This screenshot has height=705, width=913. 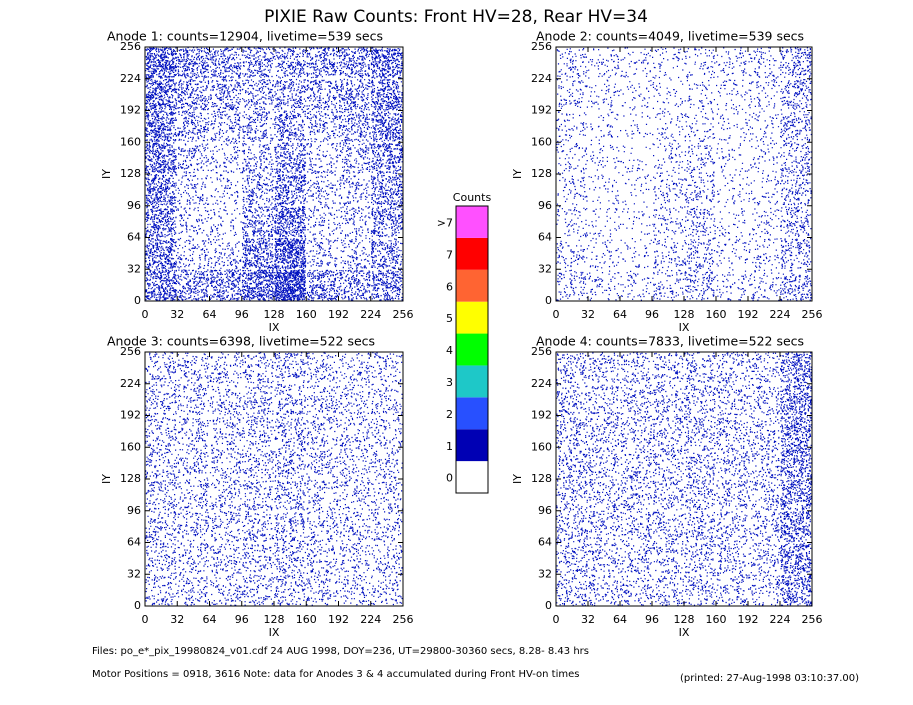 I want to click on panel-title: Anode 4: counts=7833, livetime=522 secs, so click(x=670, y=341).